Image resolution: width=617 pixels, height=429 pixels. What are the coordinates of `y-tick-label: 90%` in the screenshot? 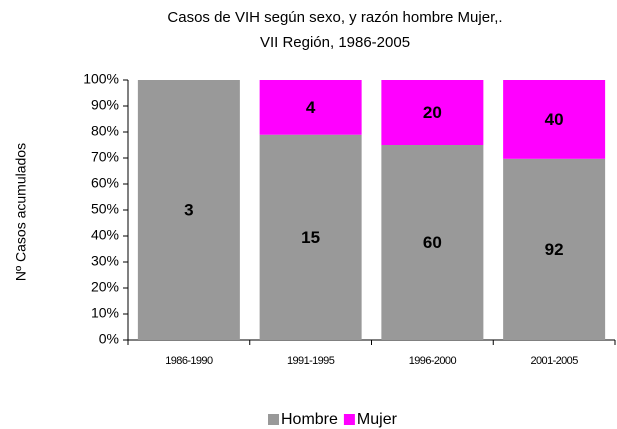 It's located at (105, 105).